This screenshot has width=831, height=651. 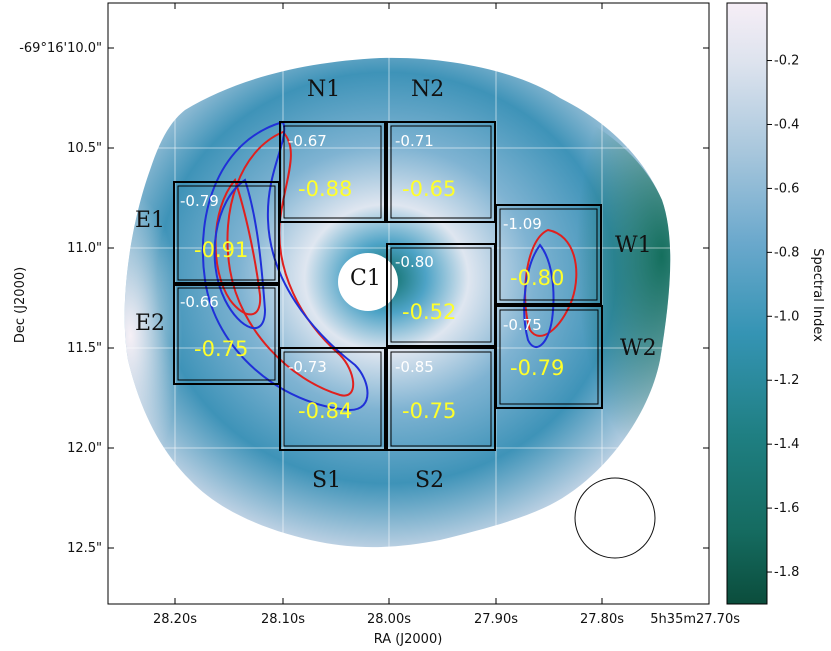 What do you see at coordinates (307, 141) in the screenshot?
I see `small-value-n1: -0.67` at bounding box center [307, 141].